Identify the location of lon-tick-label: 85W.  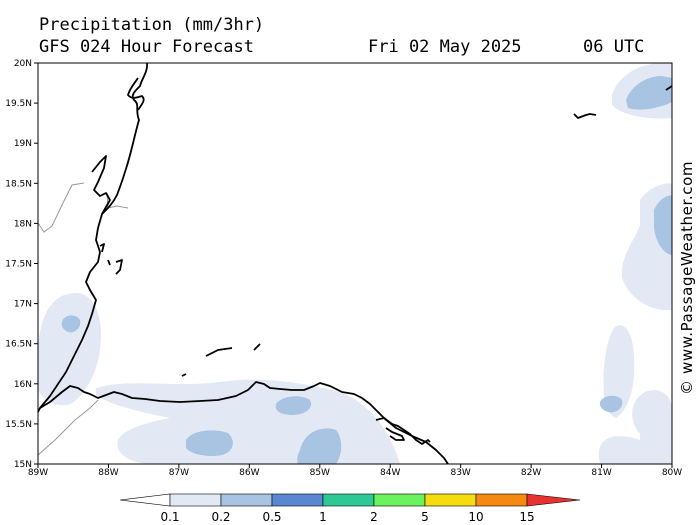
(320, 473).